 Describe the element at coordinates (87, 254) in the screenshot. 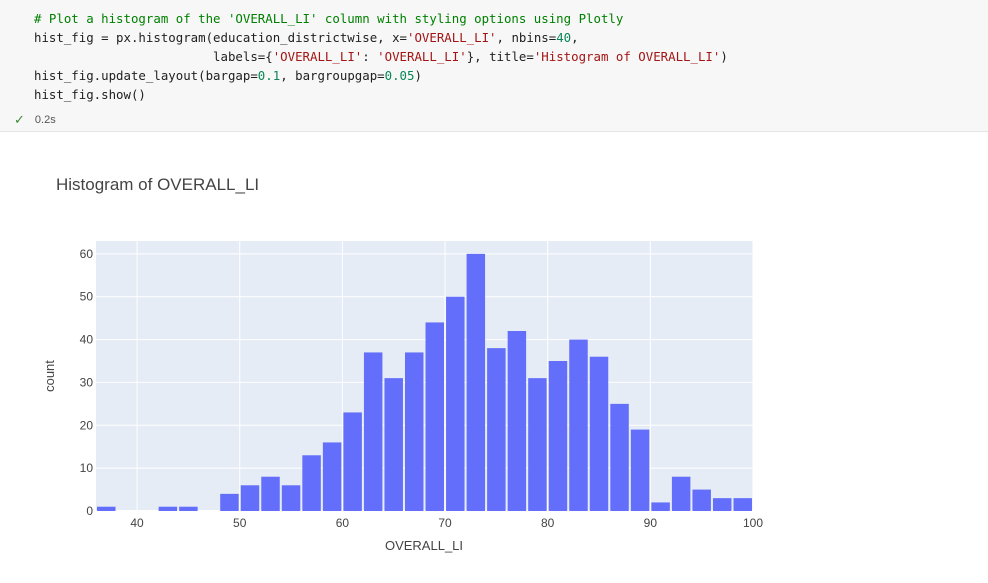

I see `y-tick-label: 60` at that location.